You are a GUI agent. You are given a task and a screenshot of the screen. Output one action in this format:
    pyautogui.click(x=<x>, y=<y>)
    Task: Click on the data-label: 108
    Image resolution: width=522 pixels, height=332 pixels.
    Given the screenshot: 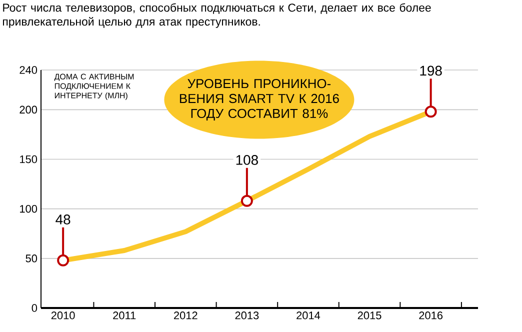 What is the action you would take?
    pyautogui.click(x=247, y=160)
    